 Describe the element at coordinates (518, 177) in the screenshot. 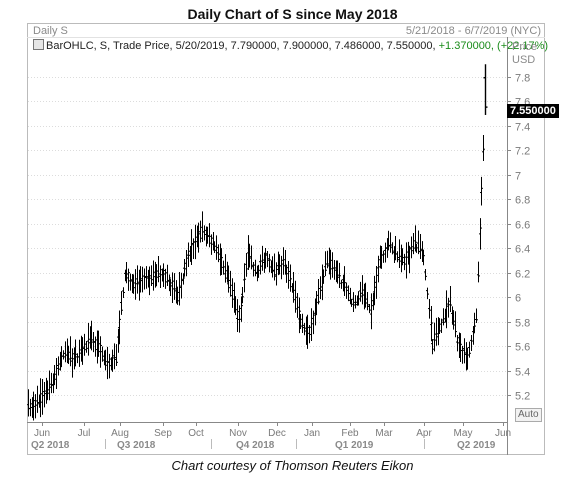

I see `y-tick-label: 7` at that location.